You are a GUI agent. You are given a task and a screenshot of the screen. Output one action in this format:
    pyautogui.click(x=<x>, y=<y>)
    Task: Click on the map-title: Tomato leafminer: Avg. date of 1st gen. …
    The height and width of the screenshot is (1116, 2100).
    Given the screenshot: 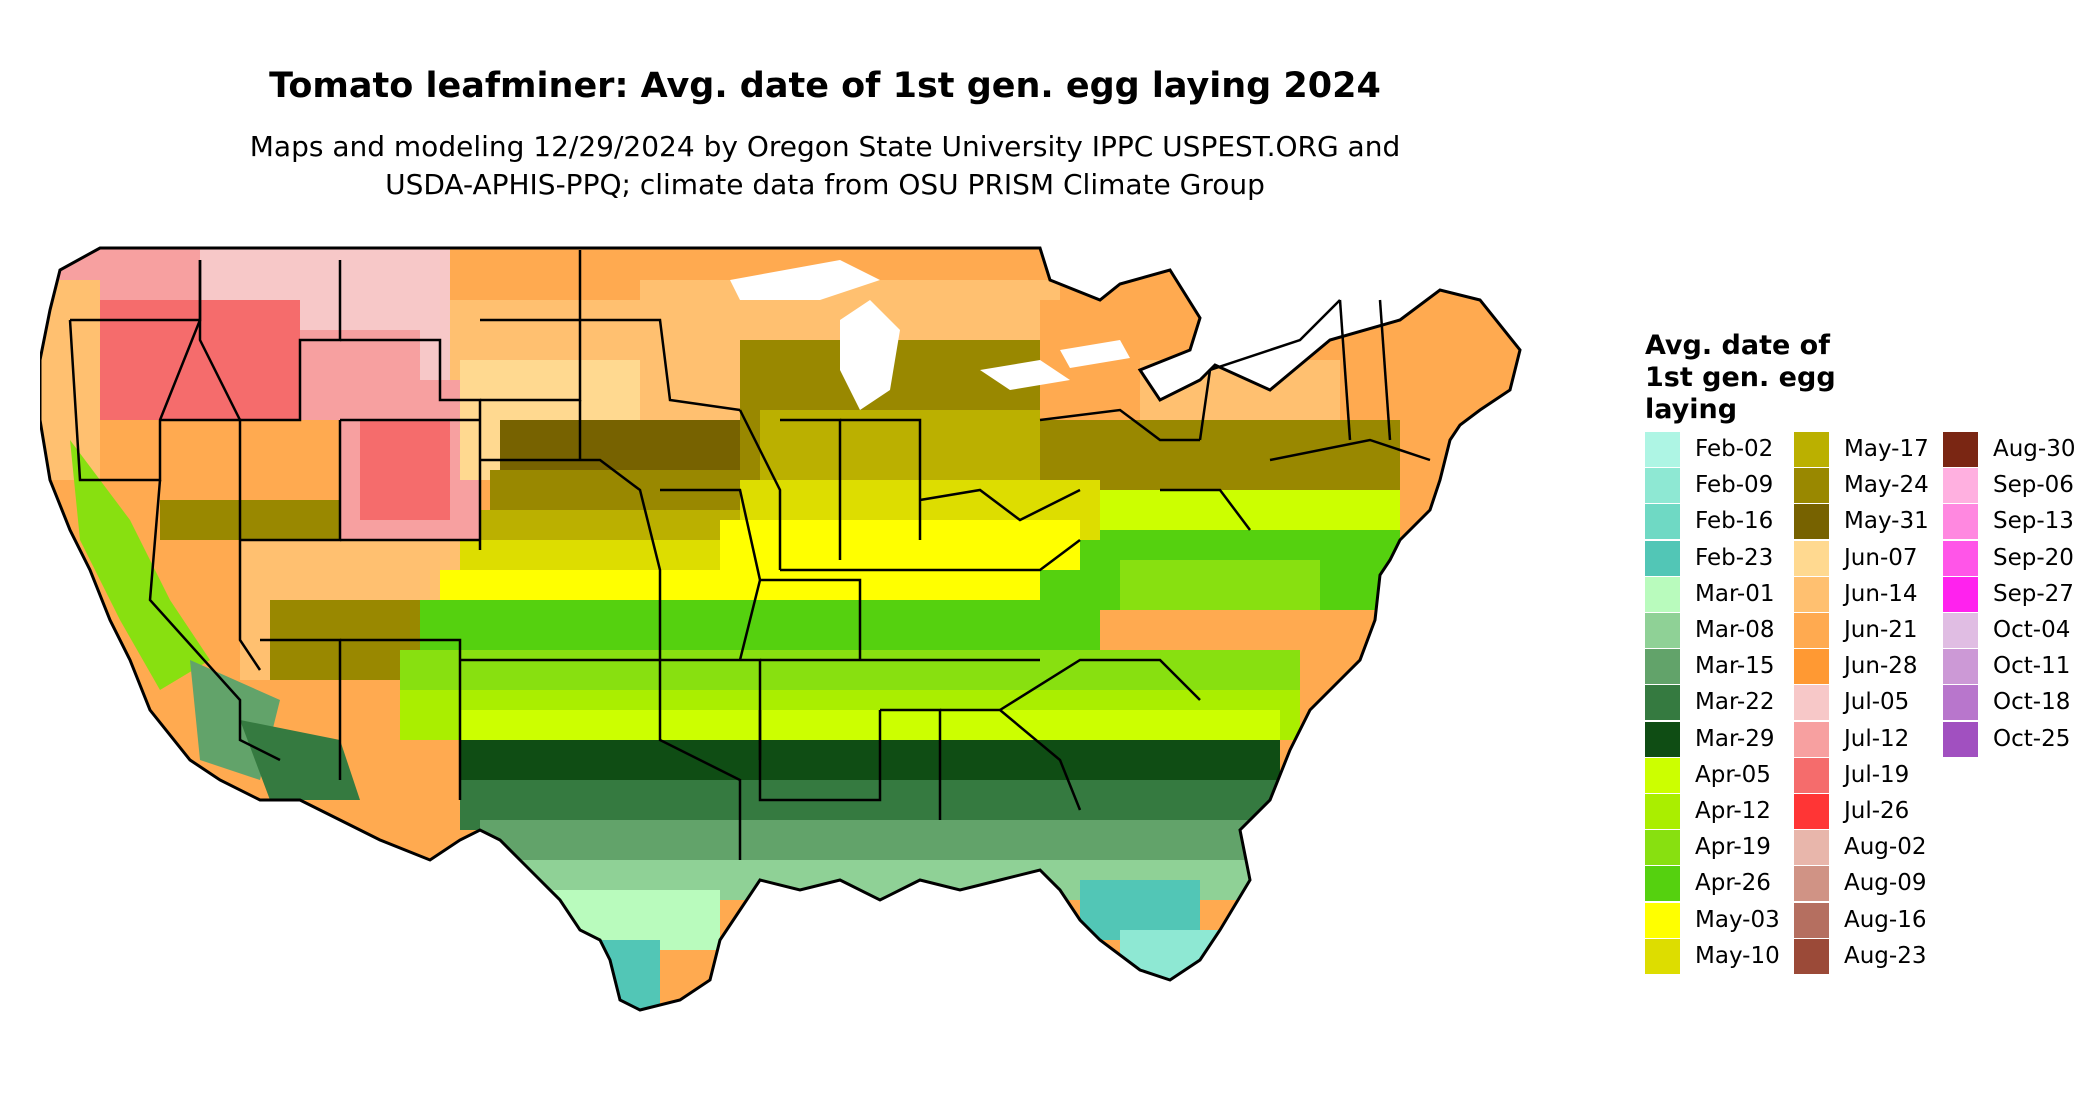 What is the action you would take?
    pyautogui.click(x=825, y=86)
    